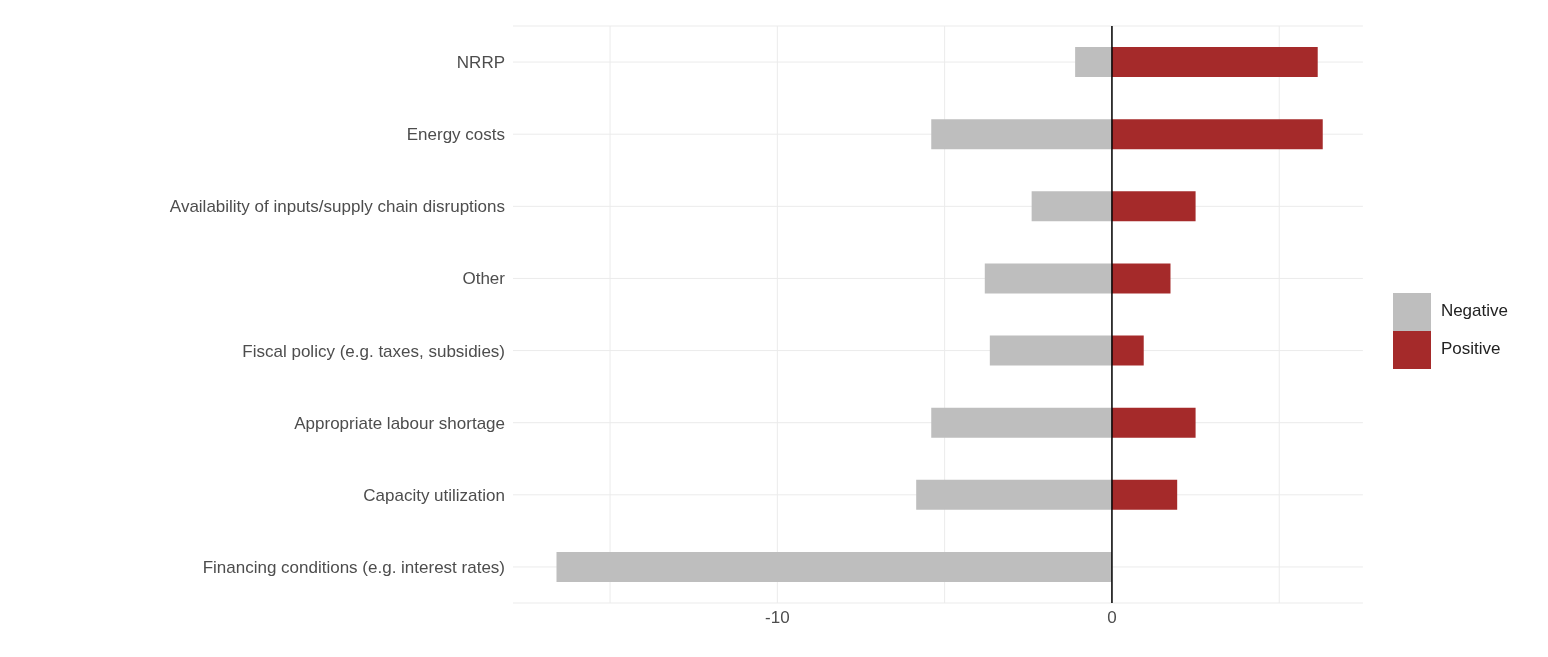 Image resolution: width=1548 pixels, height=657 pixels. I want to click on y-tick-label: Other, so click(484, 279).